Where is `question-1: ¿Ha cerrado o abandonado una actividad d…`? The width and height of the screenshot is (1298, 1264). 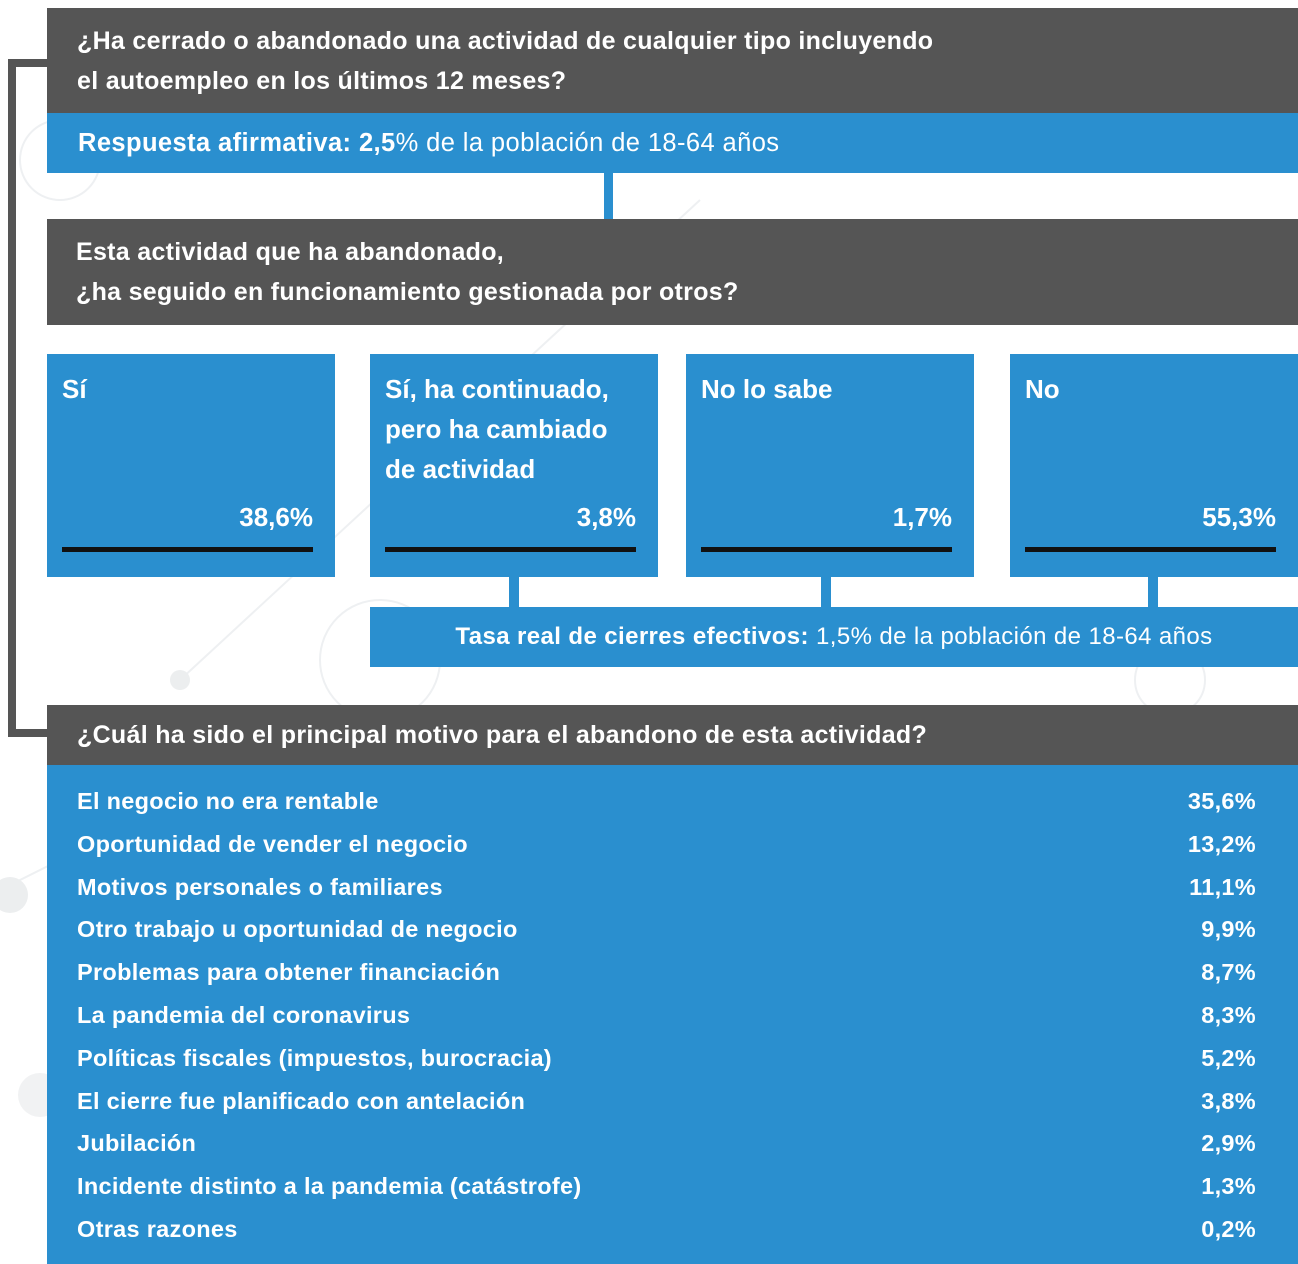 question-1: ¿Ha cerrado o abandonado una actividad d… is located at coordinates (672, 60).